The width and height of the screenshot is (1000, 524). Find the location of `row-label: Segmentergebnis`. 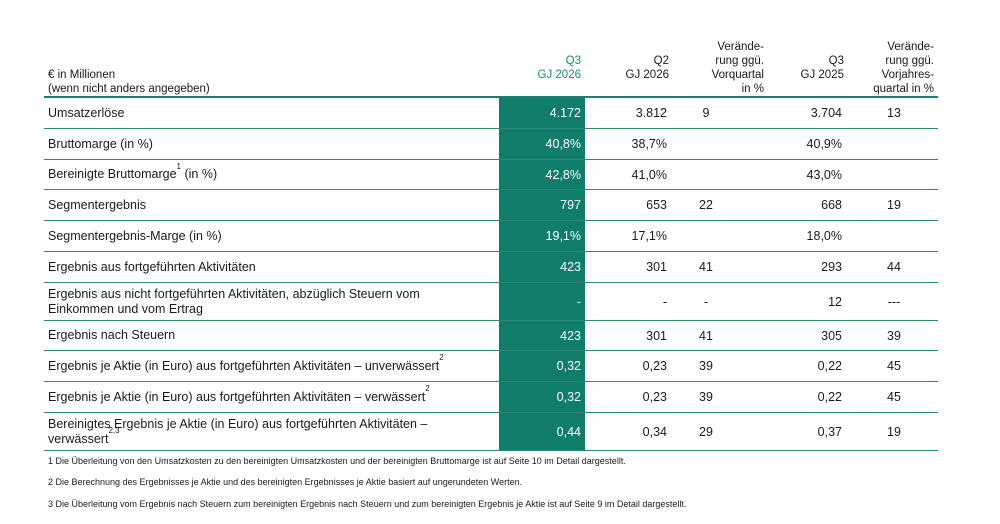

row-label: Segmentergebnis is located at coordinates (97, 204).